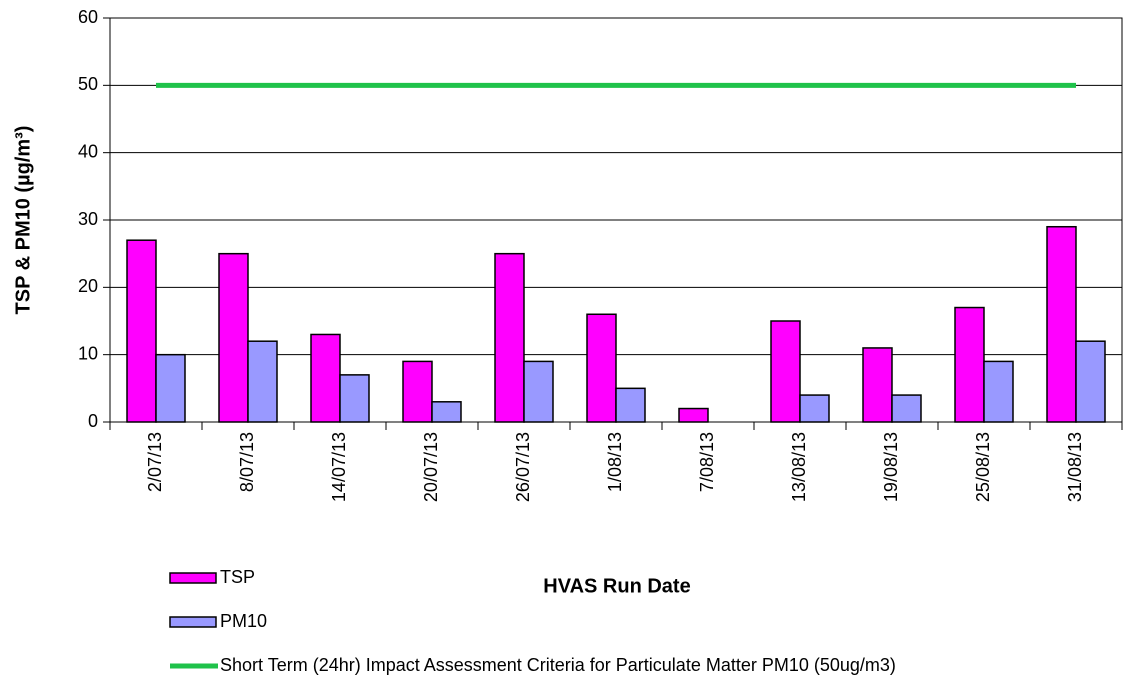  What do you see at coordinates (1075, 467) in the screenshot?
I see `x-tick-label: 31/08/13` at bounding box center [1075, 467].